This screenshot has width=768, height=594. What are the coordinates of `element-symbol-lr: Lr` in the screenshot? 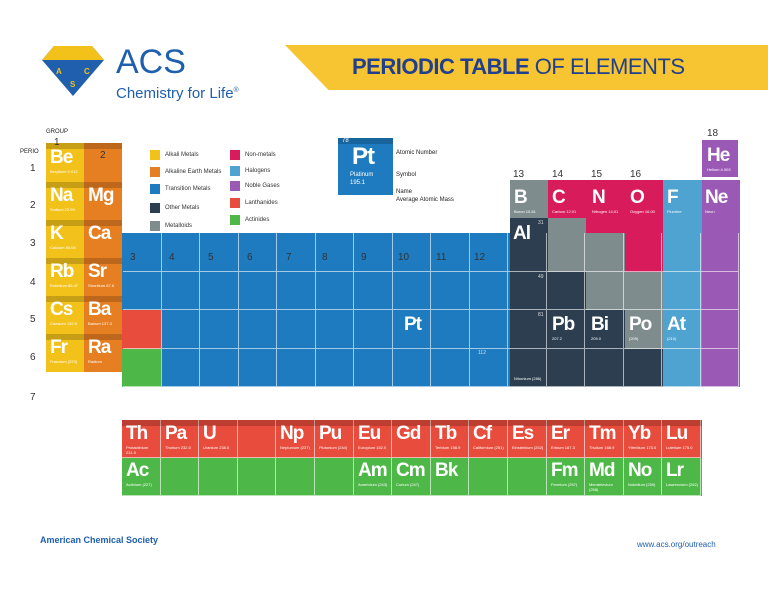 It's located at (675, 470).